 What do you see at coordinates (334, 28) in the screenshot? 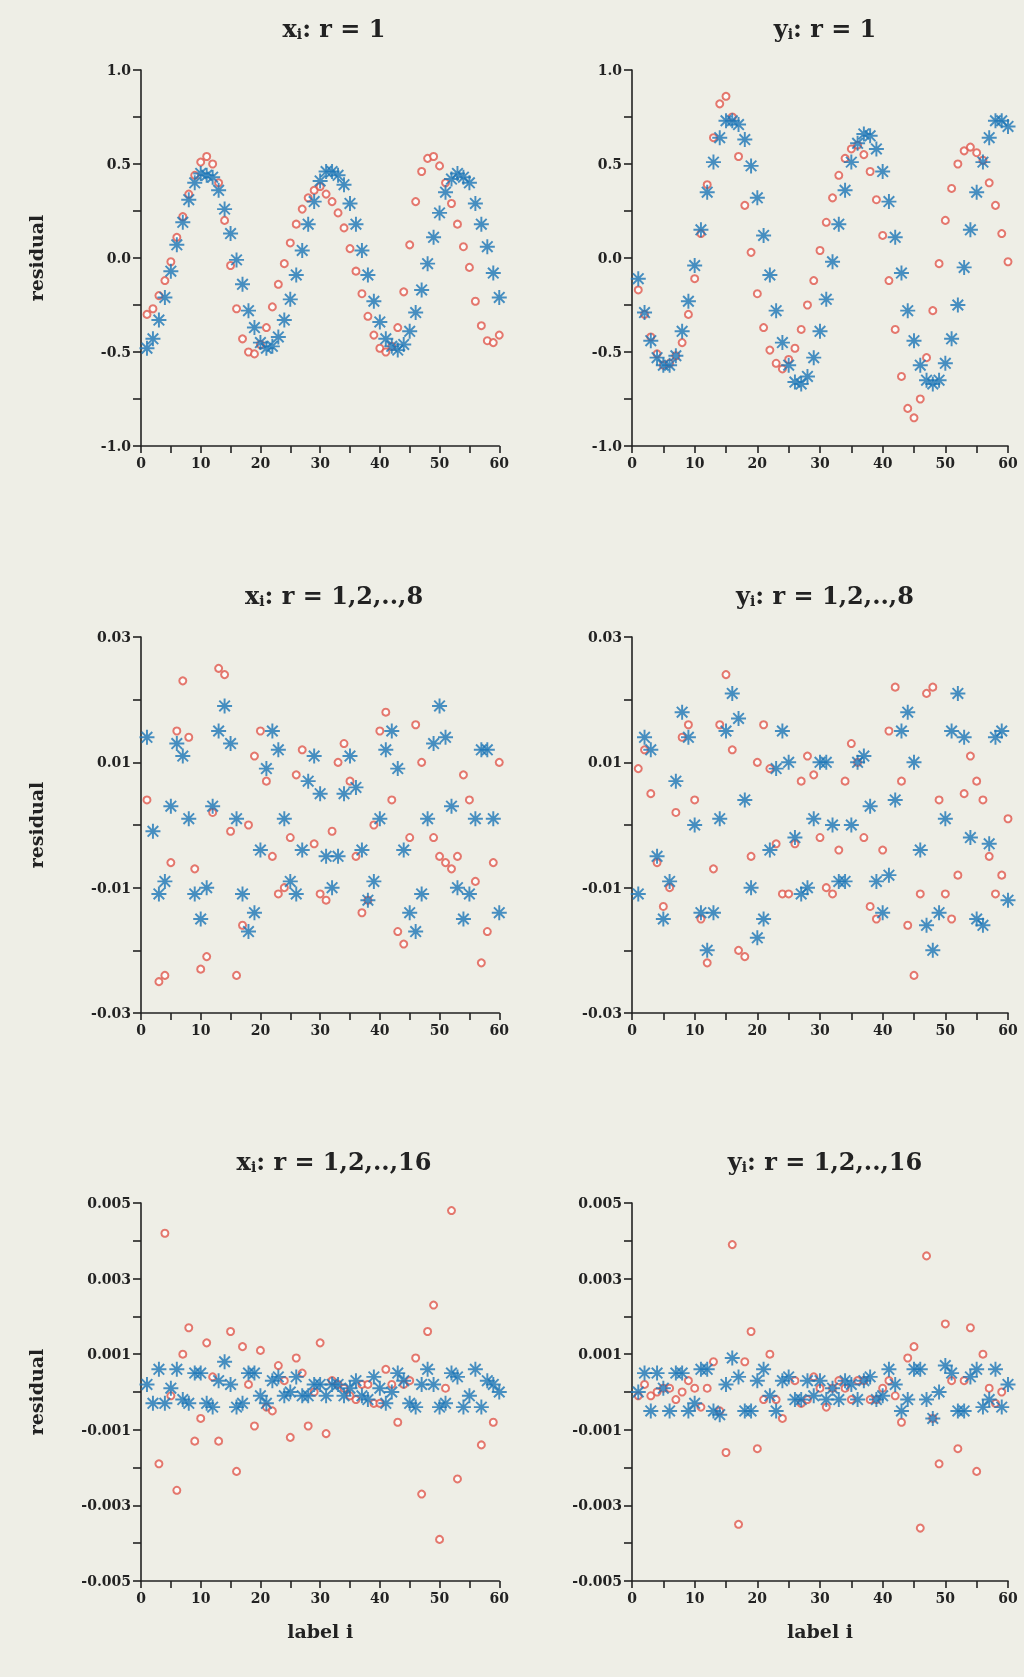
I see `chart-title: xi: r = 1` at bounding box center [334, 28].